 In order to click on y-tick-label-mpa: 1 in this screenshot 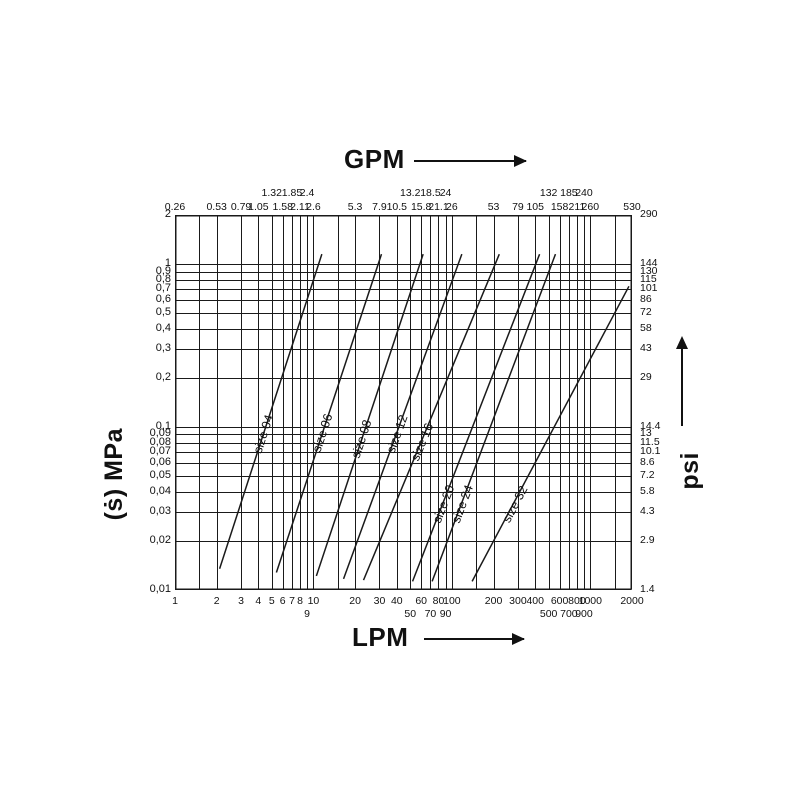, I will do `click(167, 263)`.